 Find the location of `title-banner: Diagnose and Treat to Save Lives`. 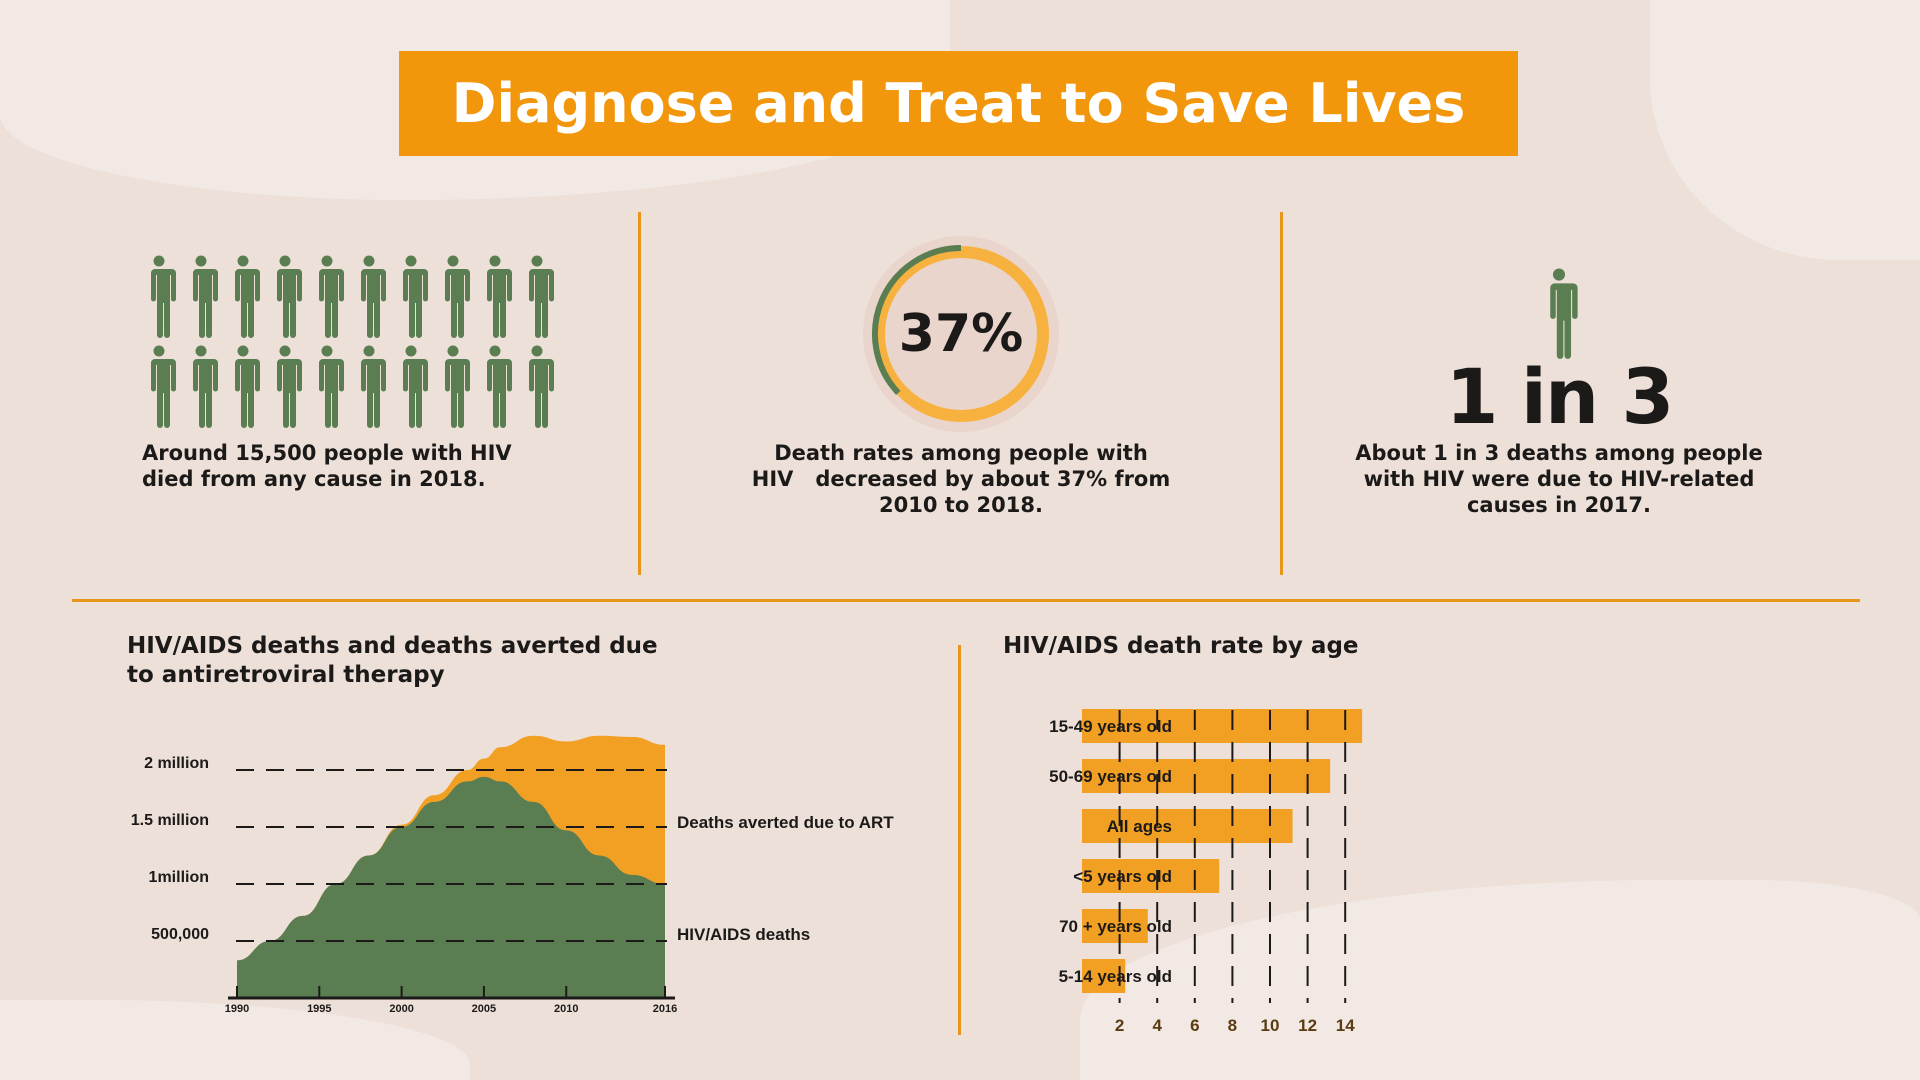

title-banner: Diagnose and Treat to Save Lives is located at coordinates (958, 103).